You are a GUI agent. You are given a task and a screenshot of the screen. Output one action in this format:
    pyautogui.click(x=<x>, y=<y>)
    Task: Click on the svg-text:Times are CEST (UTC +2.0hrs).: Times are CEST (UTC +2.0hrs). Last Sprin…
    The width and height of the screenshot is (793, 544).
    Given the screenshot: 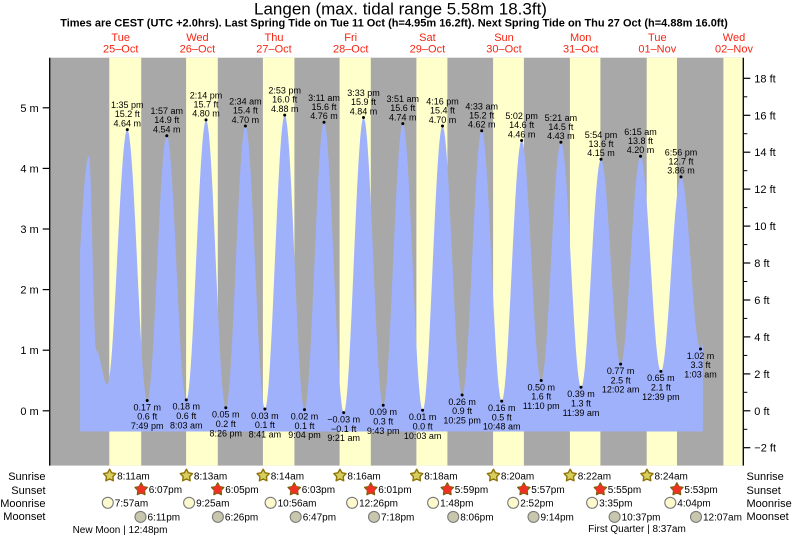 What is the action you would take?
    pyautogui.click(x=394, y=24)
    